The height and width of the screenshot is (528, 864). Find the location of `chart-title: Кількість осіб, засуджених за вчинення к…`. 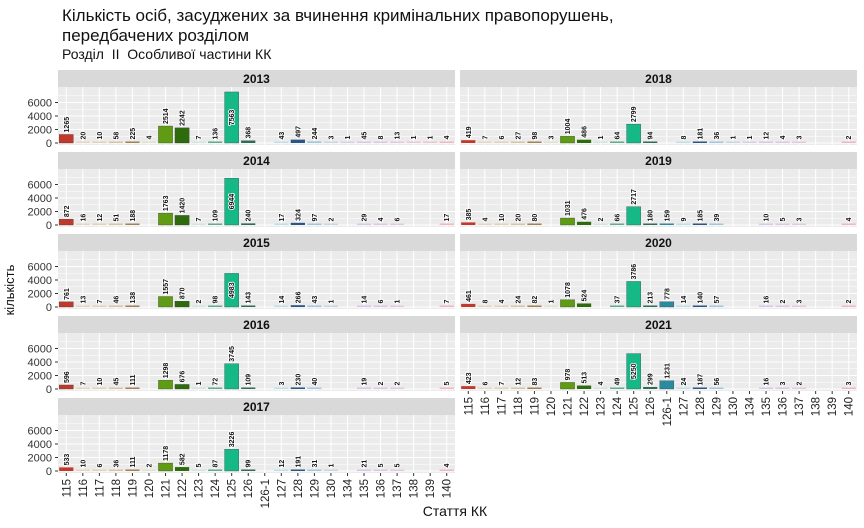

chart-title: Кількість осіб, засуджених за вчинення к… is located at coordinates (338, 26).